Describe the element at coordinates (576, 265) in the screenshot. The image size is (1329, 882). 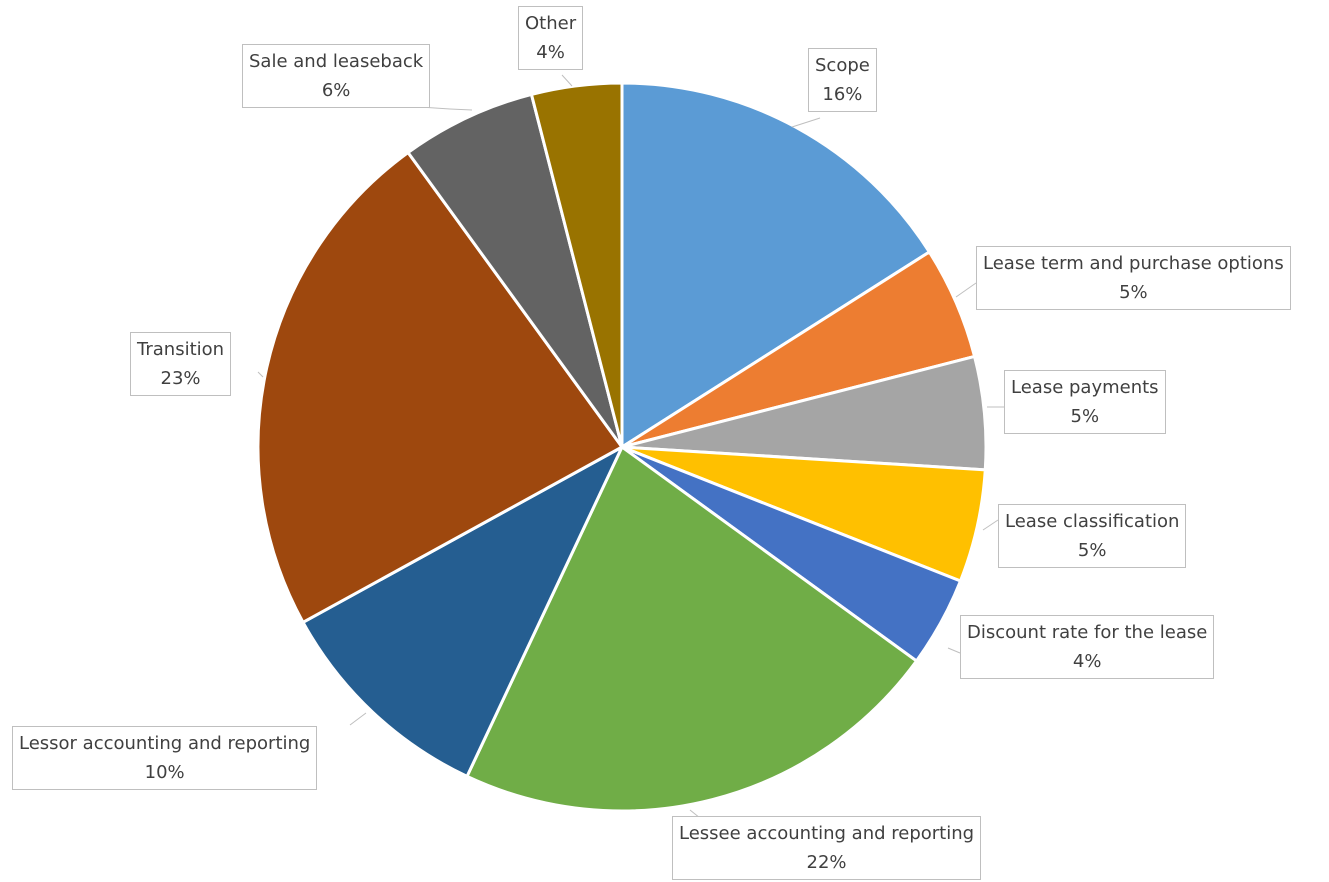
I see `pie-slice-other` at that location.